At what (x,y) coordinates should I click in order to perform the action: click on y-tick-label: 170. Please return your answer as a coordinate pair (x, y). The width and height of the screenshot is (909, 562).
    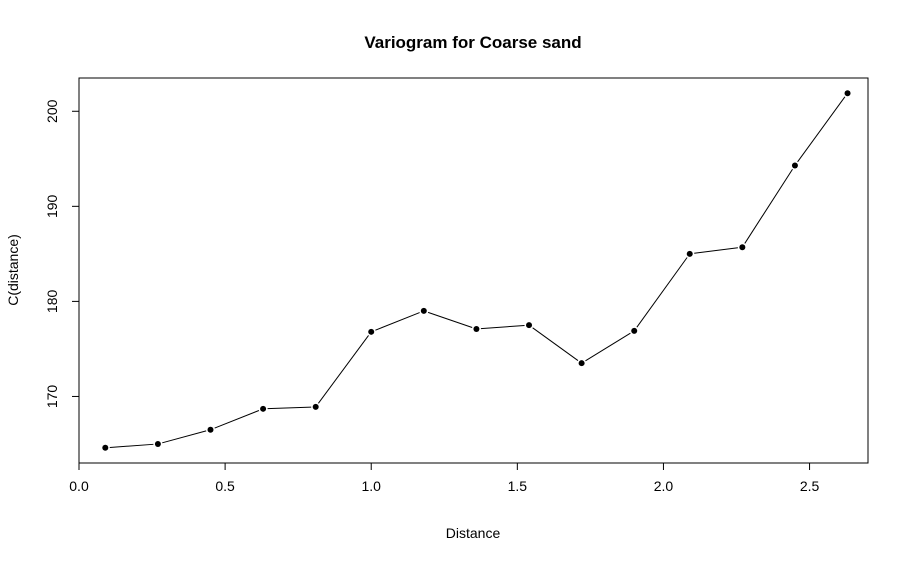
    Looking at the image, I should click on (52, 397).